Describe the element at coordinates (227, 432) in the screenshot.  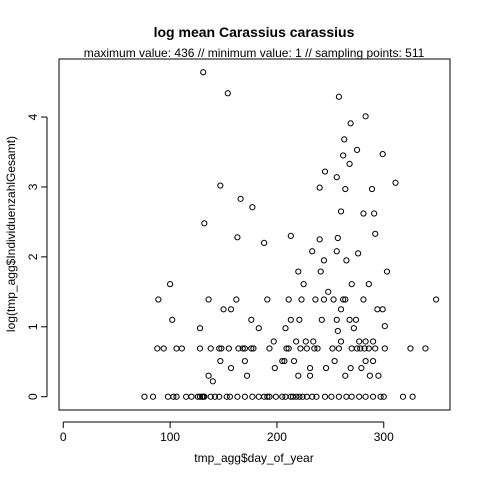
I see `x-axis: 0 100 200 300` at that location.